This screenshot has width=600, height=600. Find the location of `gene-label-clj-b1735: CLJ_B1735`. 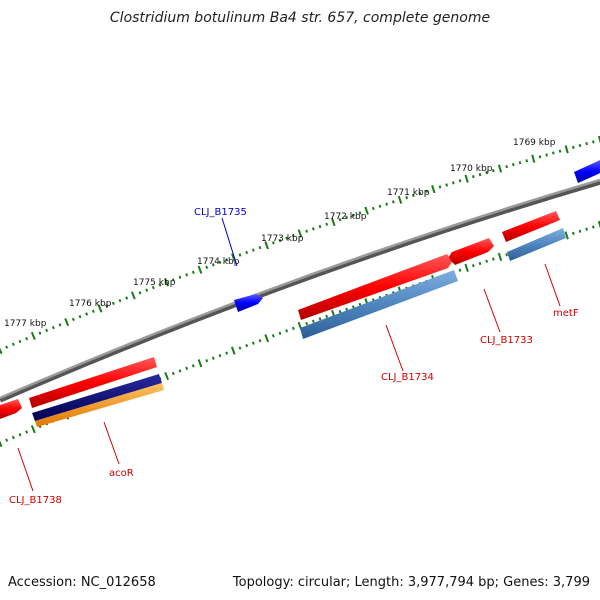

gene-label-clj-b1735: CLJ_B1735 is located at coordinates (220, 212).